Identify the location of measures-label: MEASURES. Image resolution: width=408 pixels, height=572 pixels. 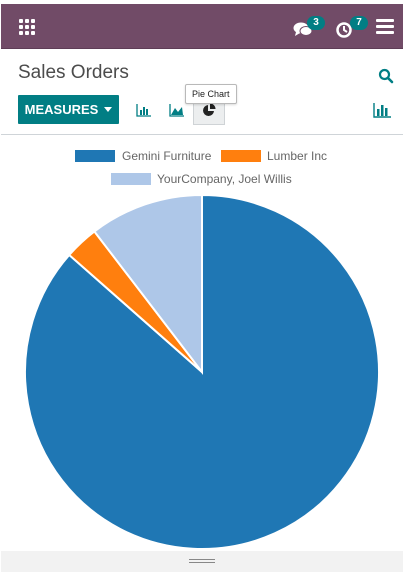
(61, 109).